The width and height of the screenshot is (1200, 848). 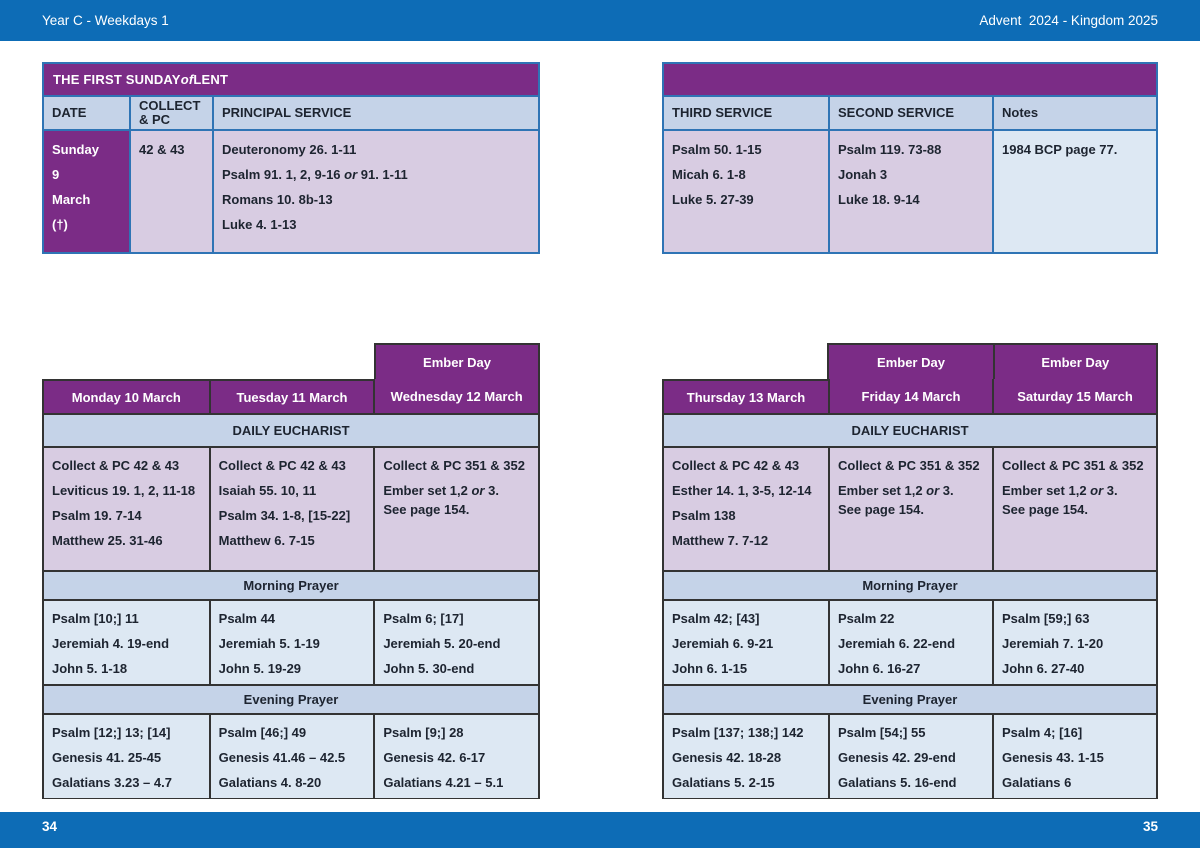 What do you see at coordinates (126, 396) in the screenshot?
I see `day-header-monday: Monday 10 March` at bounding box center [126, 396].